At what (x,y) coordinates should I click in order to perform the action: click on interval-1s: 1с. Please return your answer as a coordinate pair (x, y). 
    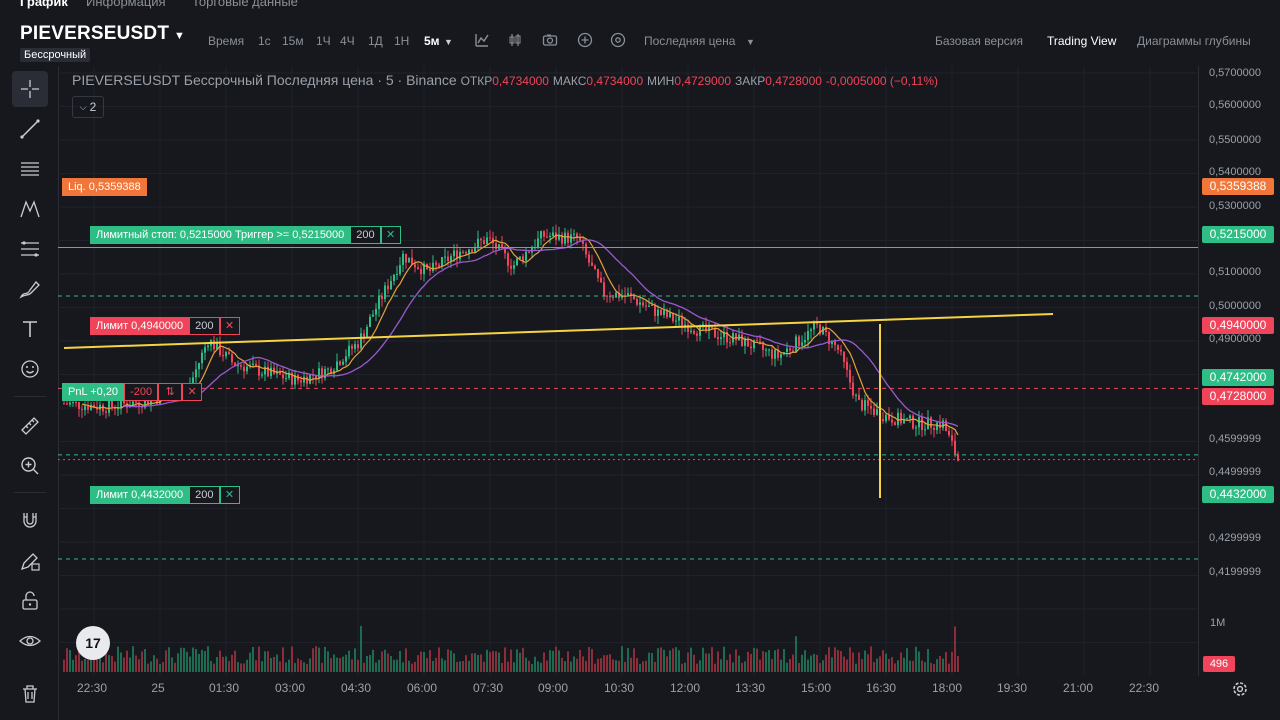
    Looking at the image, I should click on (264, 41).